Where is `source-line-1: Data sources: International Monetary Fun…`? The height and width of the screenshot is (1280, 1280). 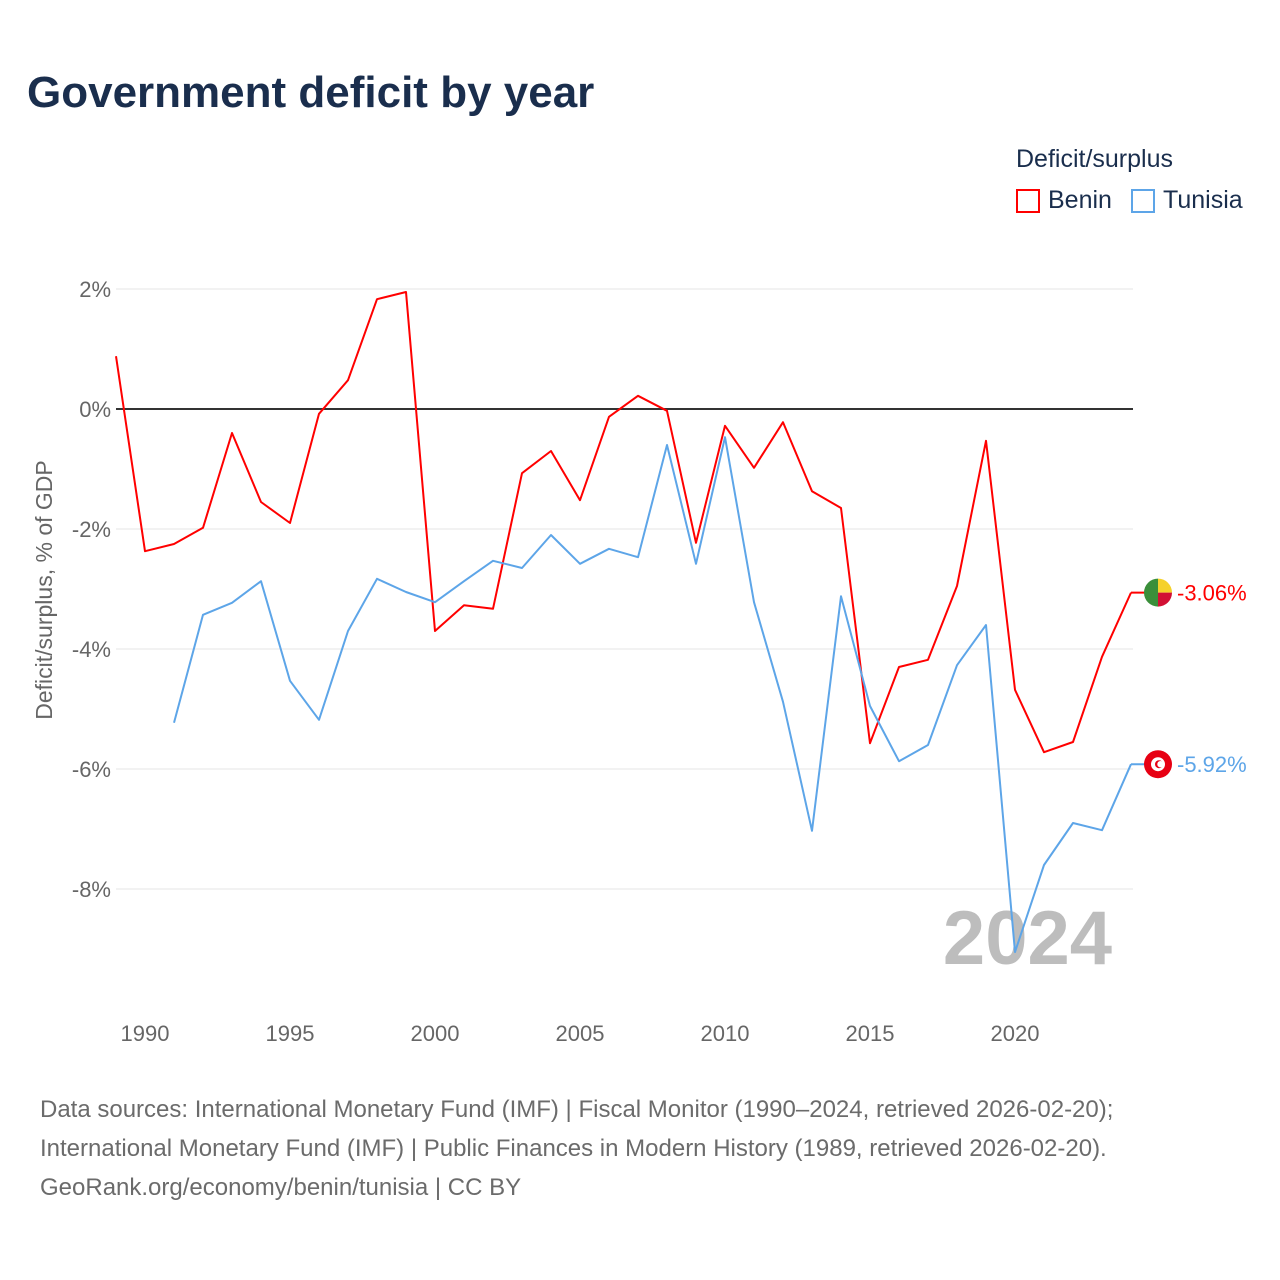 source-line-1: Data sources: International Monetary Fun… is located at coordinates (577, 1109).